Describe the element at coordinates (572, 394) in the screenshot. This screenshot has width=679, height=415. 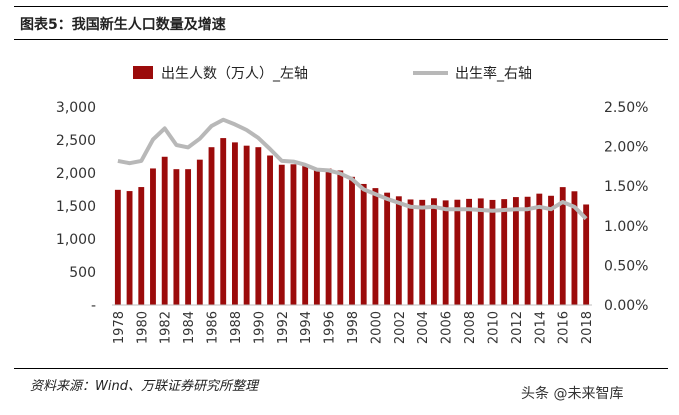
I see `watermark: 头条 @未来智库` at that location.